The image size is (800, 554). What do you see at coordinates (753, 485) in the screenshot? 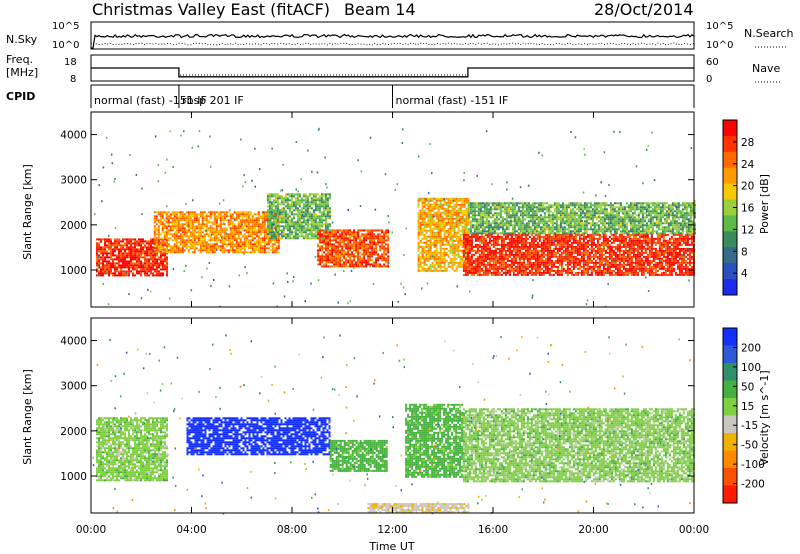
I see `colorbar-tick-label: -200` at bounding box center [753, 485].